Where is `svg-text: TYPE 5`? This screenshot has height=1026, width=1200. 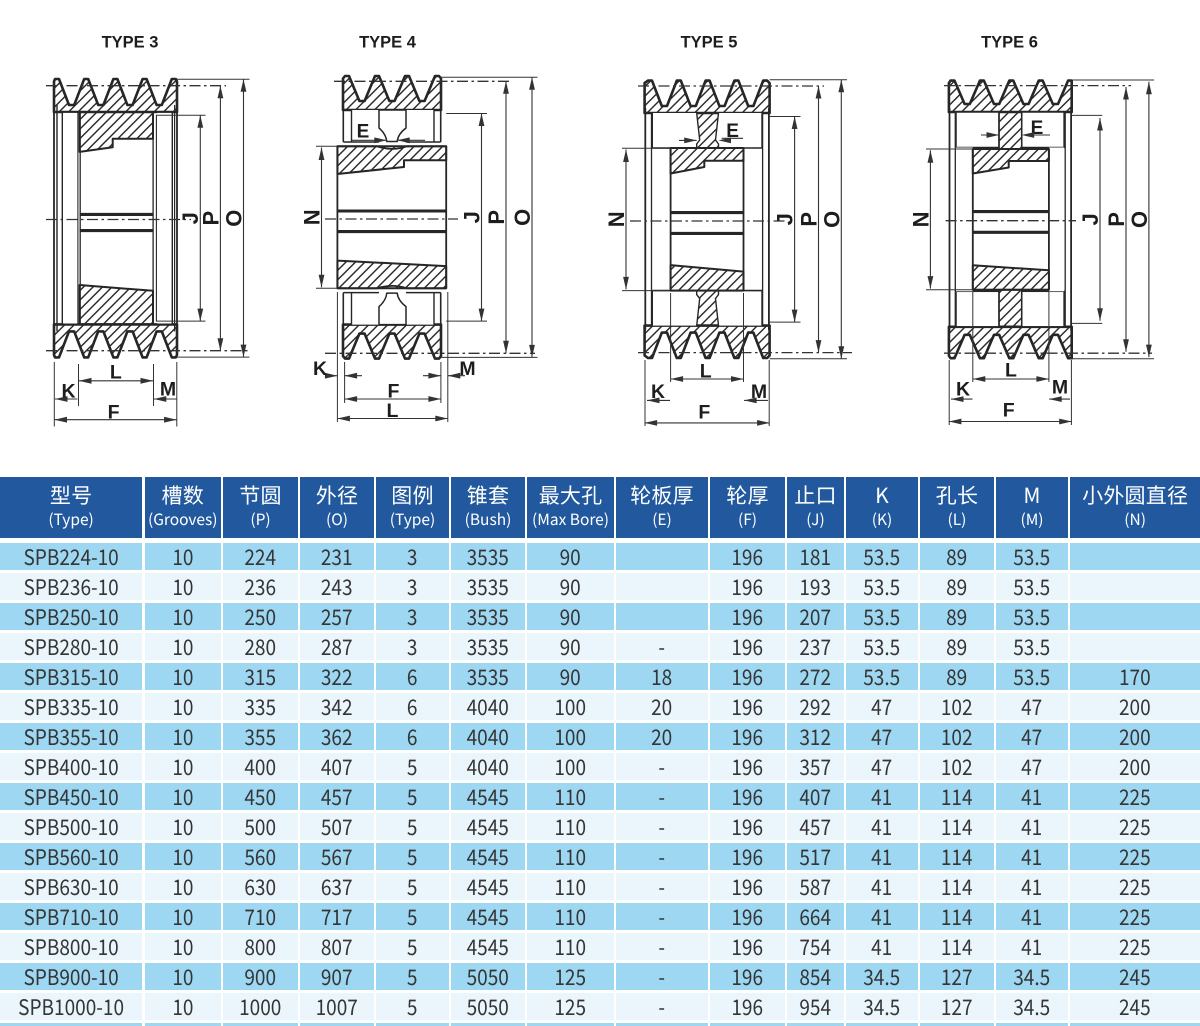
svg-text: TYPE 5 is located at coordinates (709, 43).